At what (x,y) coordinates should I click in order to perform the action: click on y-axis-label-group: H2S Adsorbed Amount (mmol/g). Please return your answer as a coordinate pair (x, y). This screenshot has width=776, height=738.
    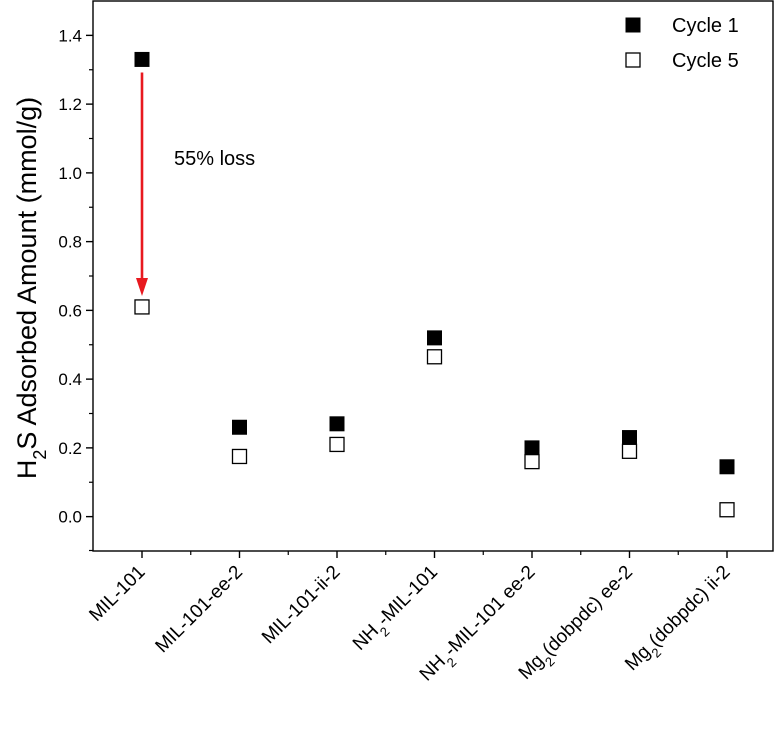
    Looking at the image, I should click on (31, 288).